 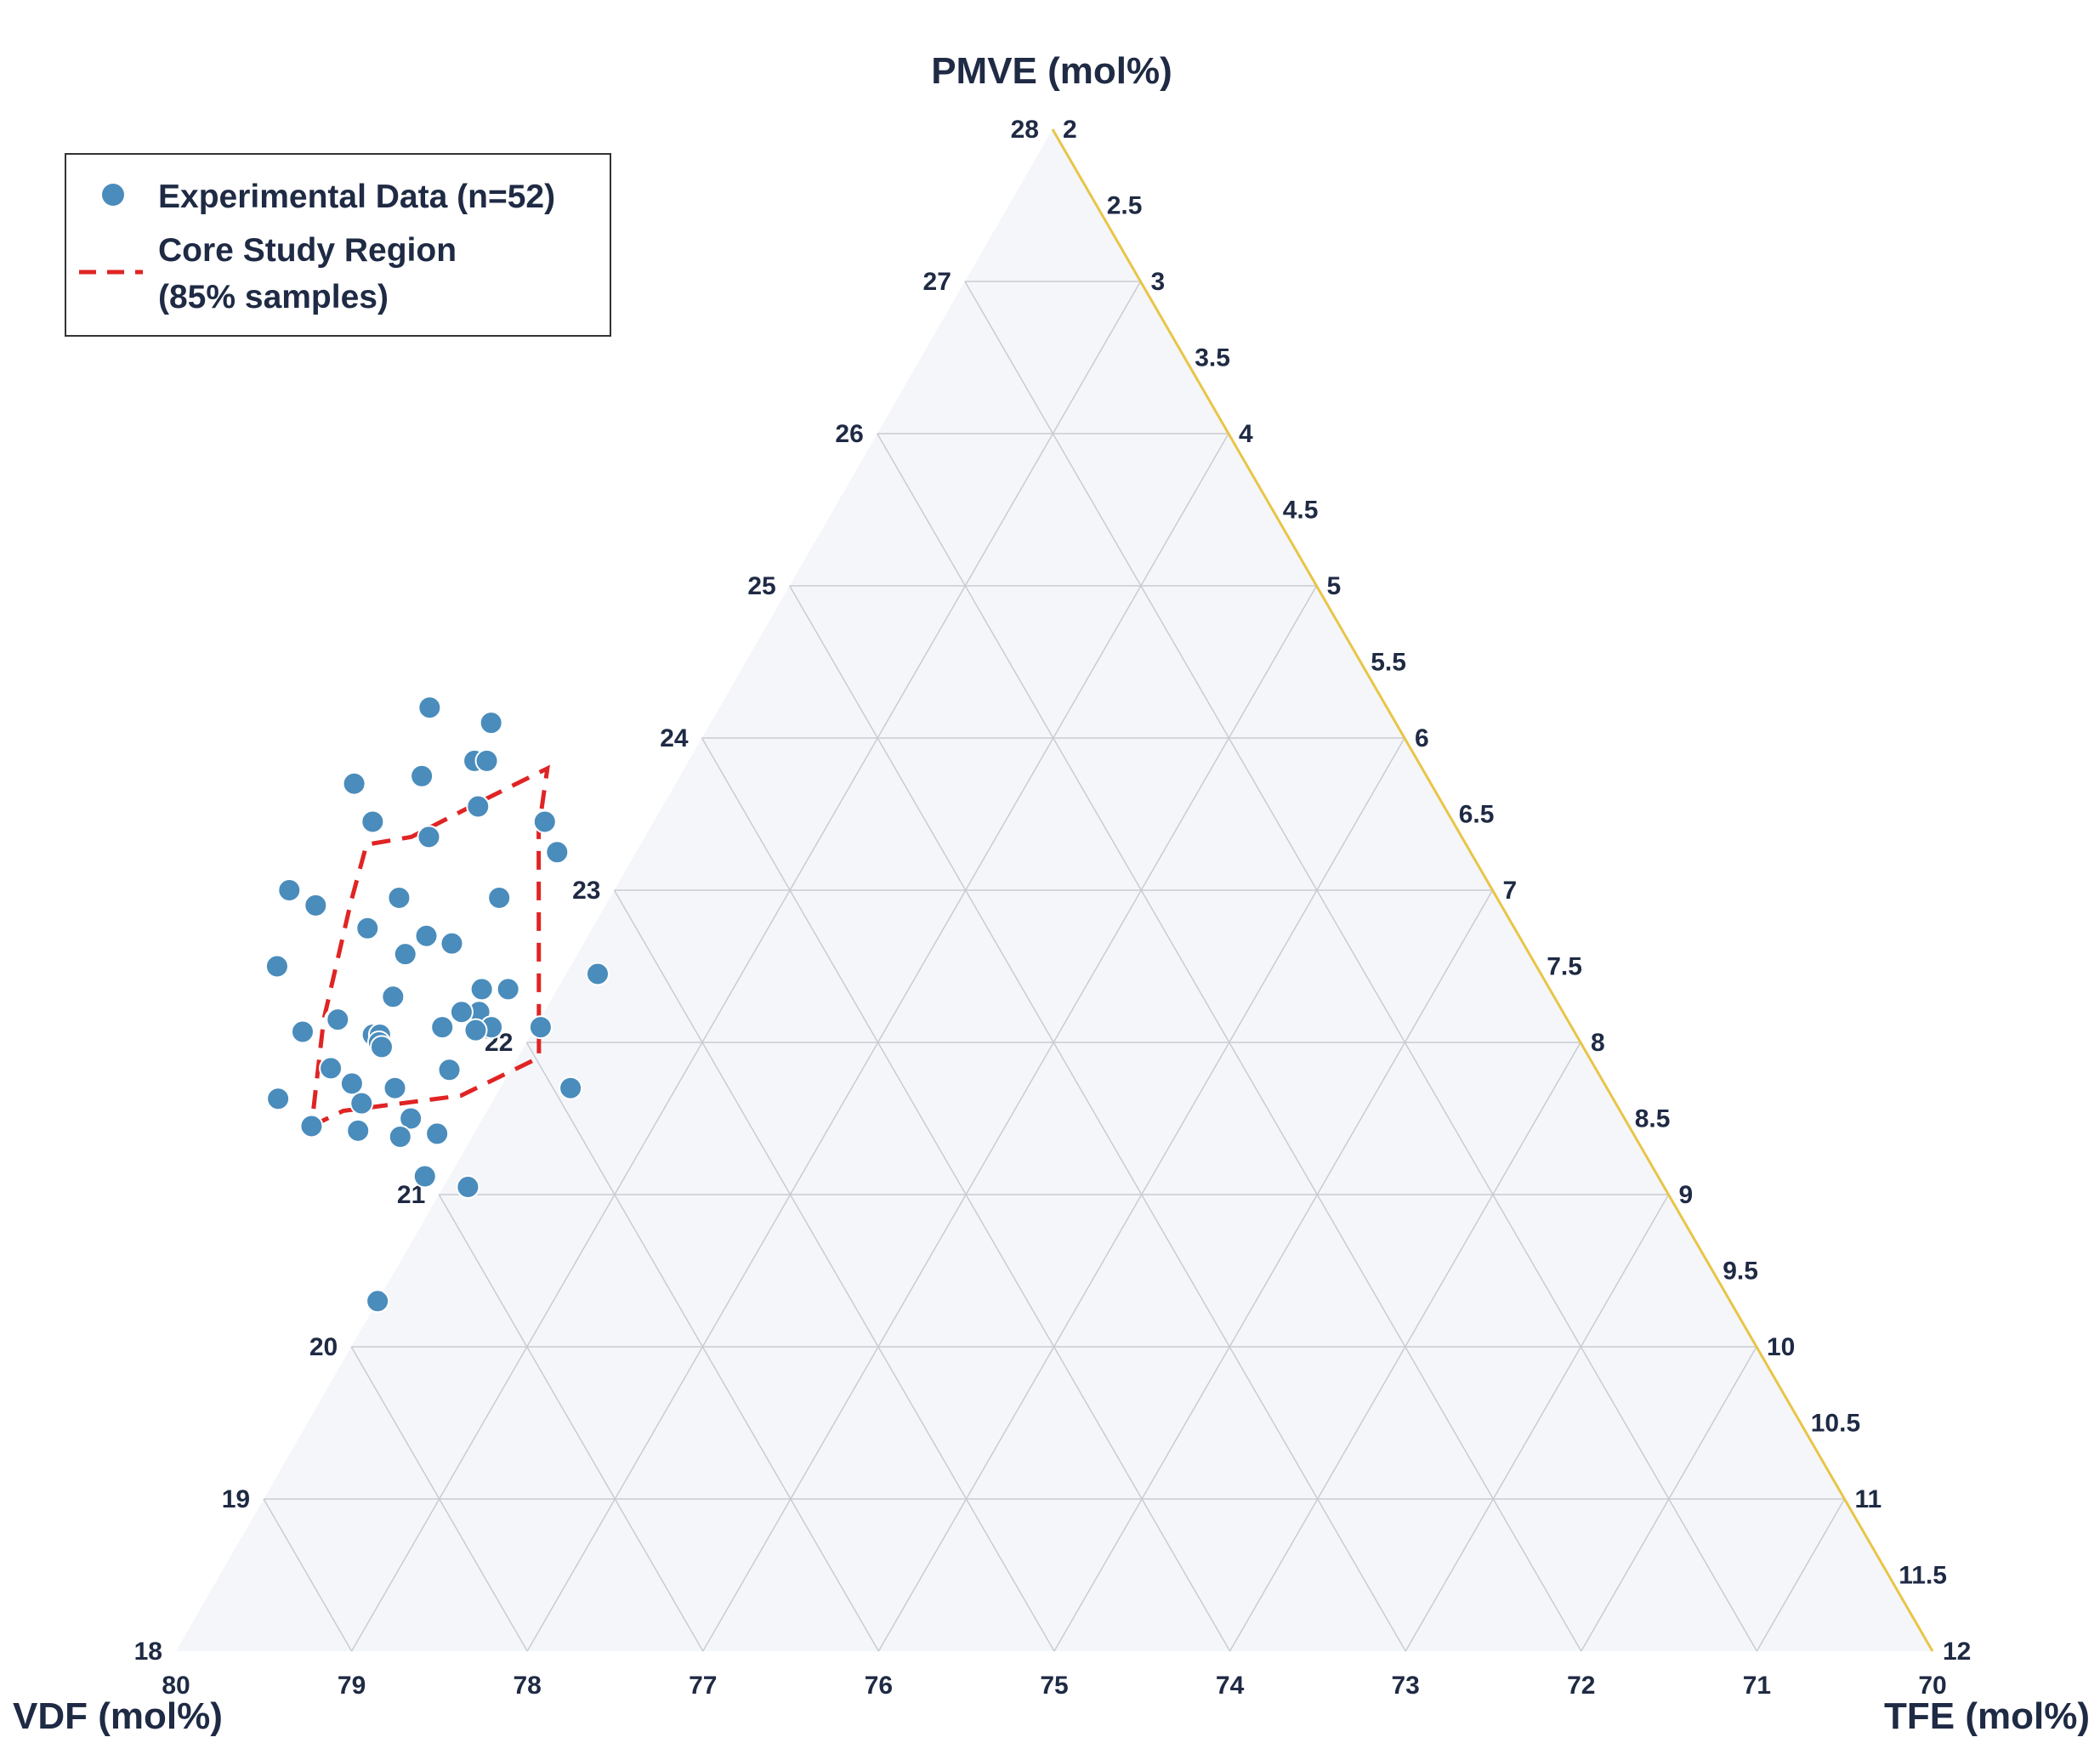 I want to click on pmve-tick-label: 27, so click(x=937, y=282).